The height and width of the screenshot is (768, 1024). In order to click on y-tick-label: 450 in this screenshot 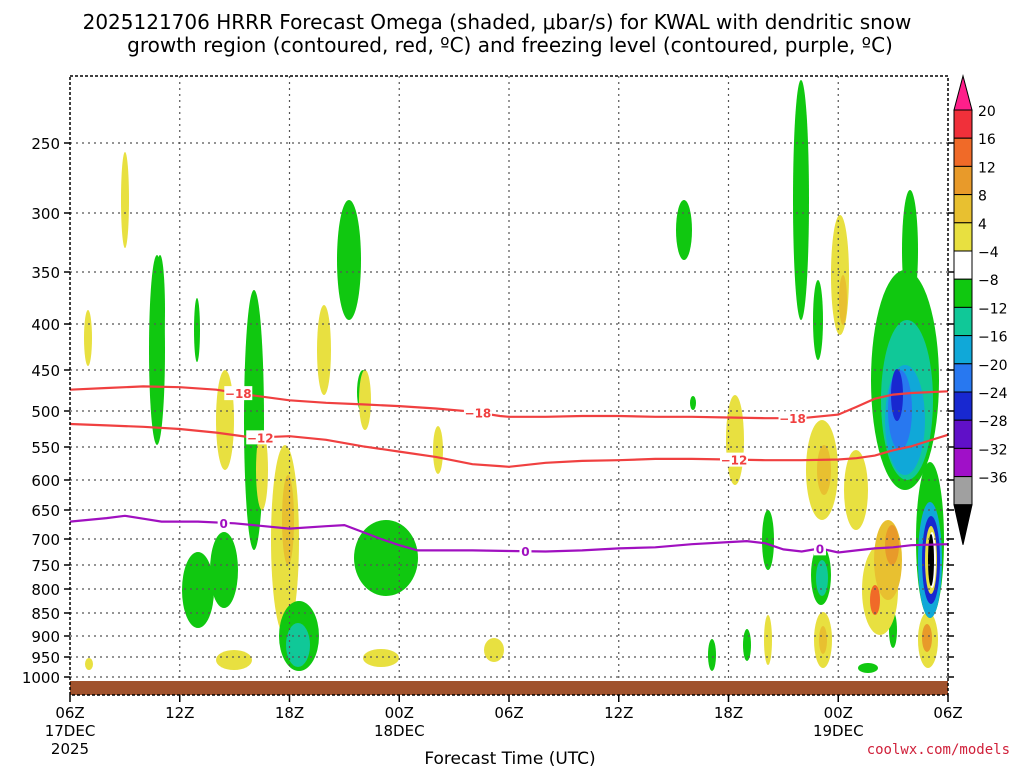, I will do `click(45, 371)`.